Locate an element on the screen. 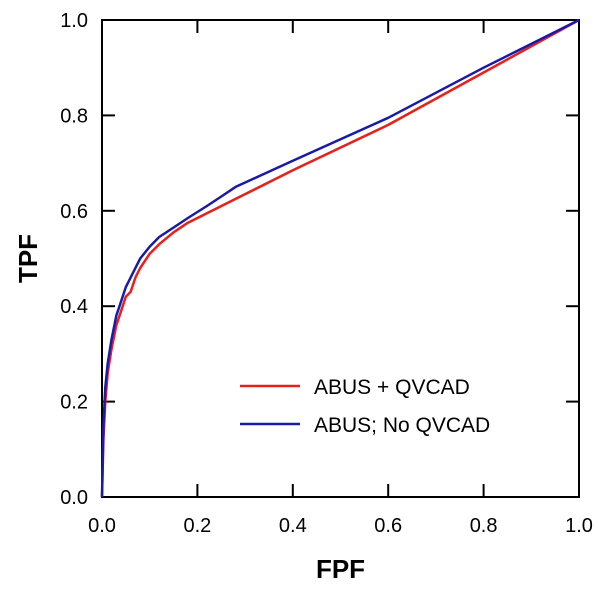 This screenshot has width=599, height=592. x-tick-label: 1.0 is located at coordinates (579, 526).